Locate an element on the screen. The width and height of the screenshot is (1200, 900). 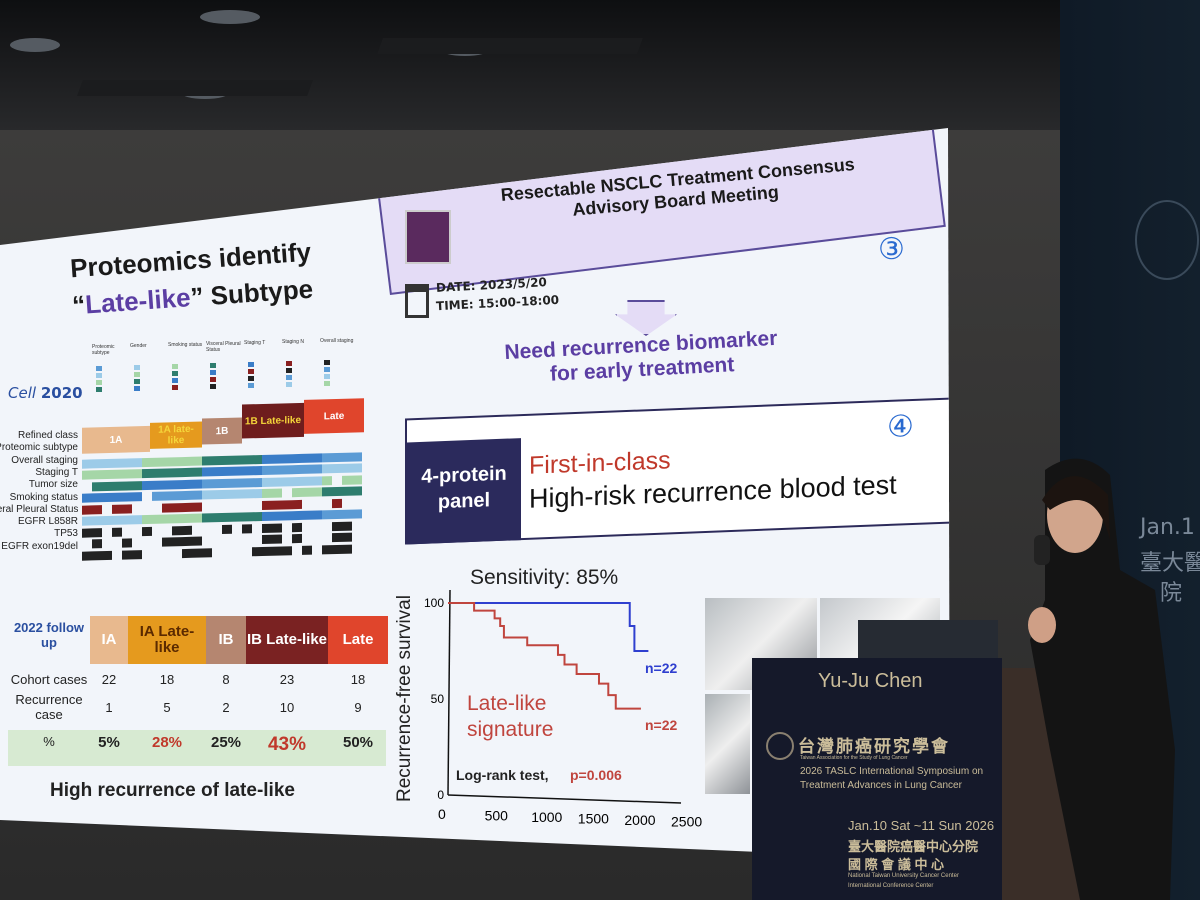
x-axis is located at coordinates (564, 799).